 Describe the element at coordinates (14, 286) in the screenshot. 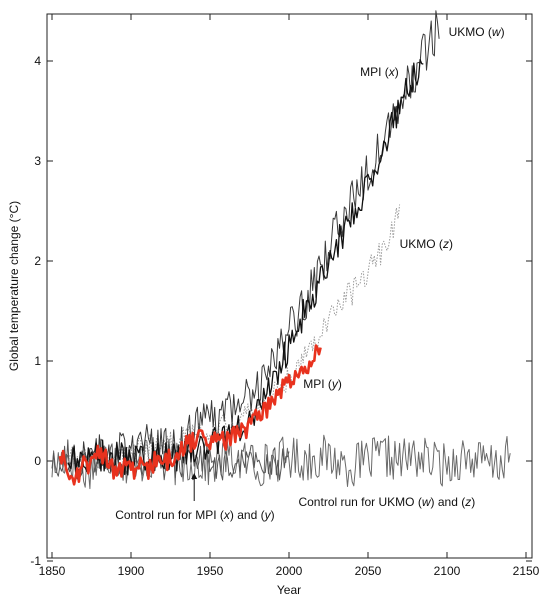

I see `y-axis-title: Global temperature change (°C)` at that location.